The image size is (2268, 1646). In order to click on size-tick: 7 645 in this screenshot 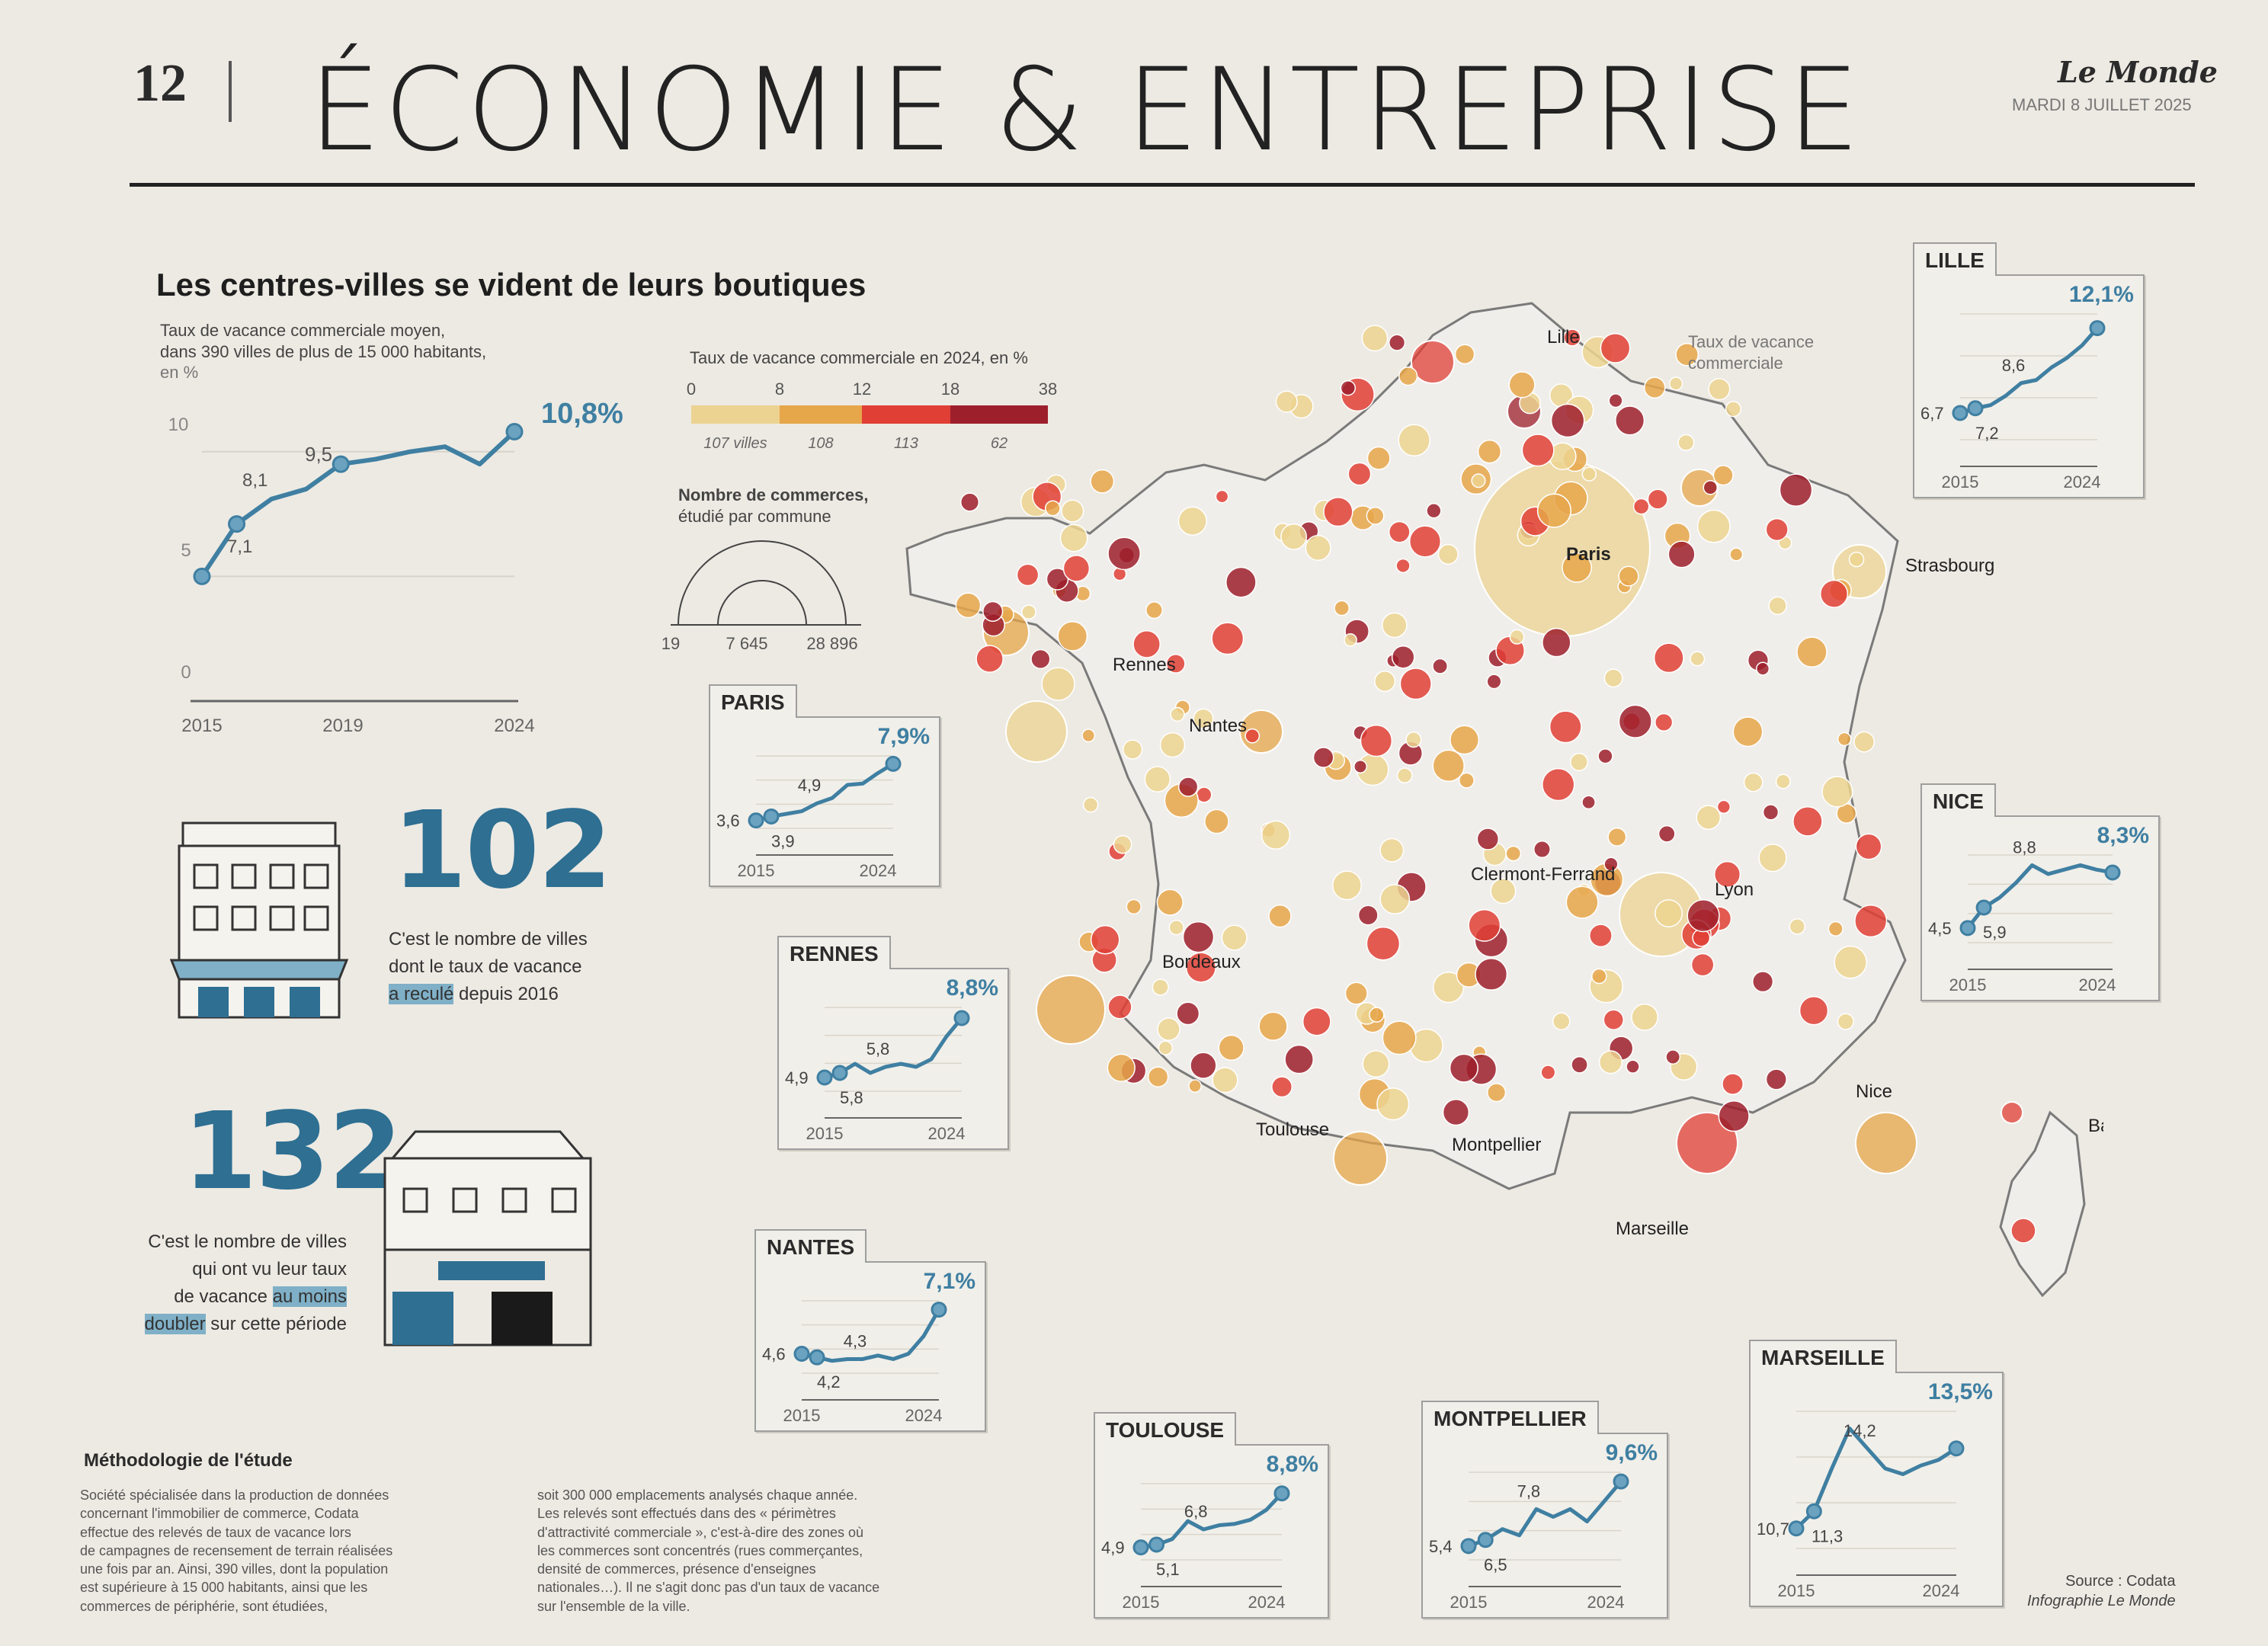, I will do `click(746, 644)`.